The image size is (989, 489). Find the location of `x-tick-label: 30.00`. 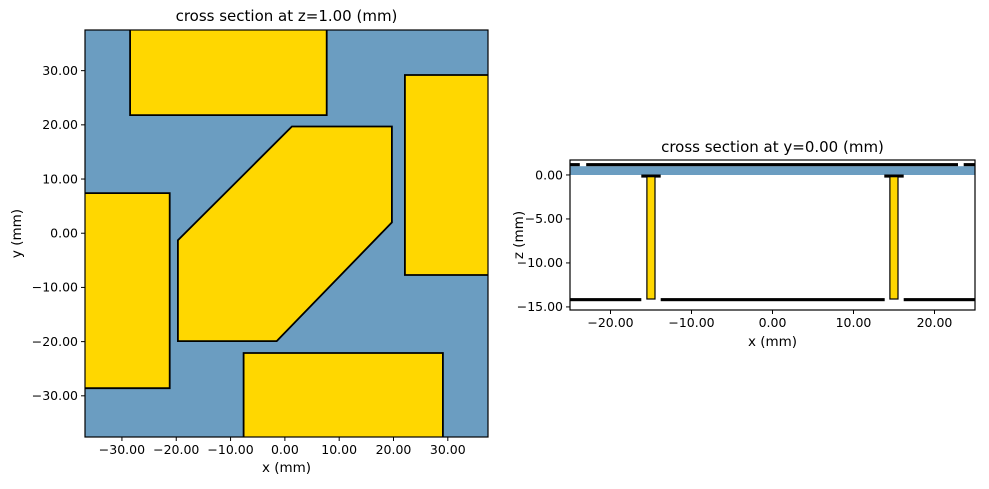

x-tick-label: 30.00 is located at coordinates (448, 449).